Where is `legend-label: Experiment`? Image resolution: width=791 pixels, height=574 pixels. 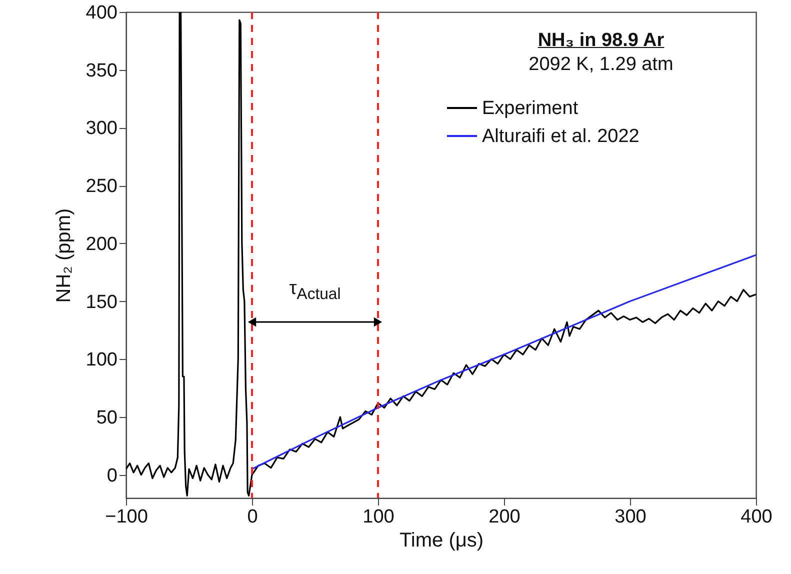
legend-label: Experiment is located at coordinates (530, 108).